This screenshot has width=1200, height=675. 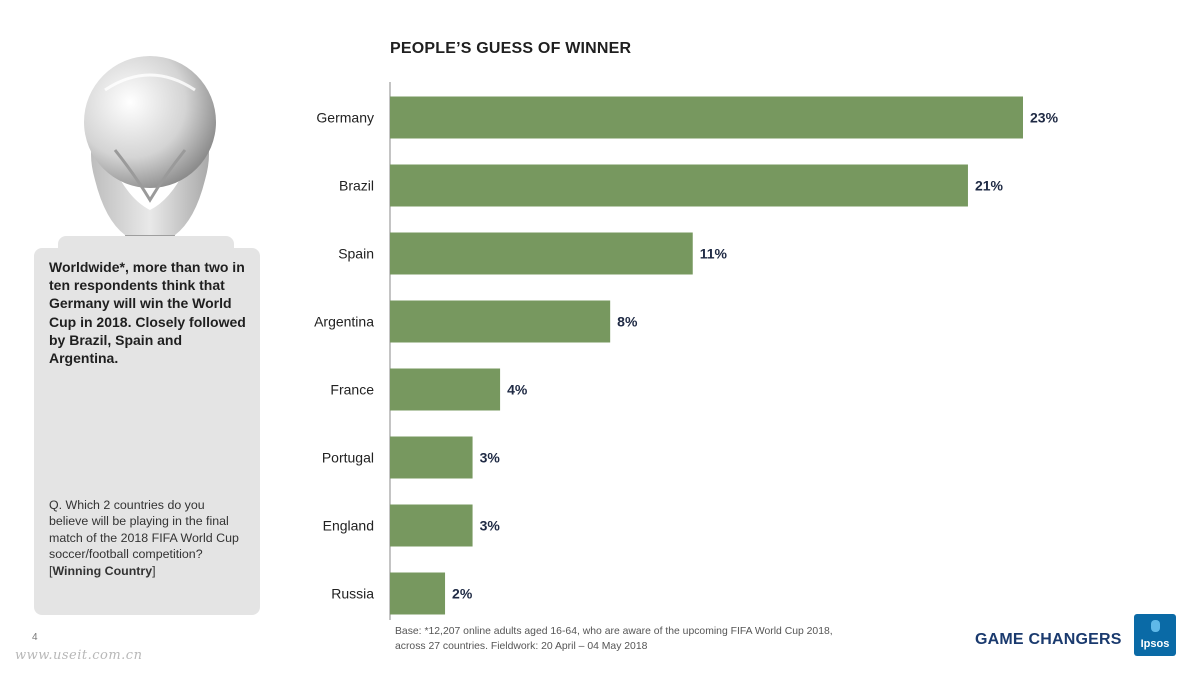 I want to click on ipsos-logo: Ipsos, so click(x=1155, y=635).